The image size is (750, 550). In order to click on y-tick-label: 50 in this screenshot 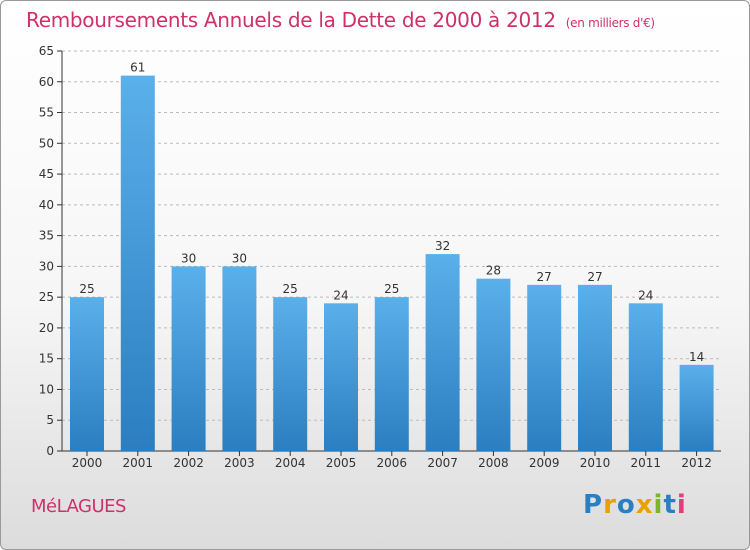, I will do `click(46, 143)`.